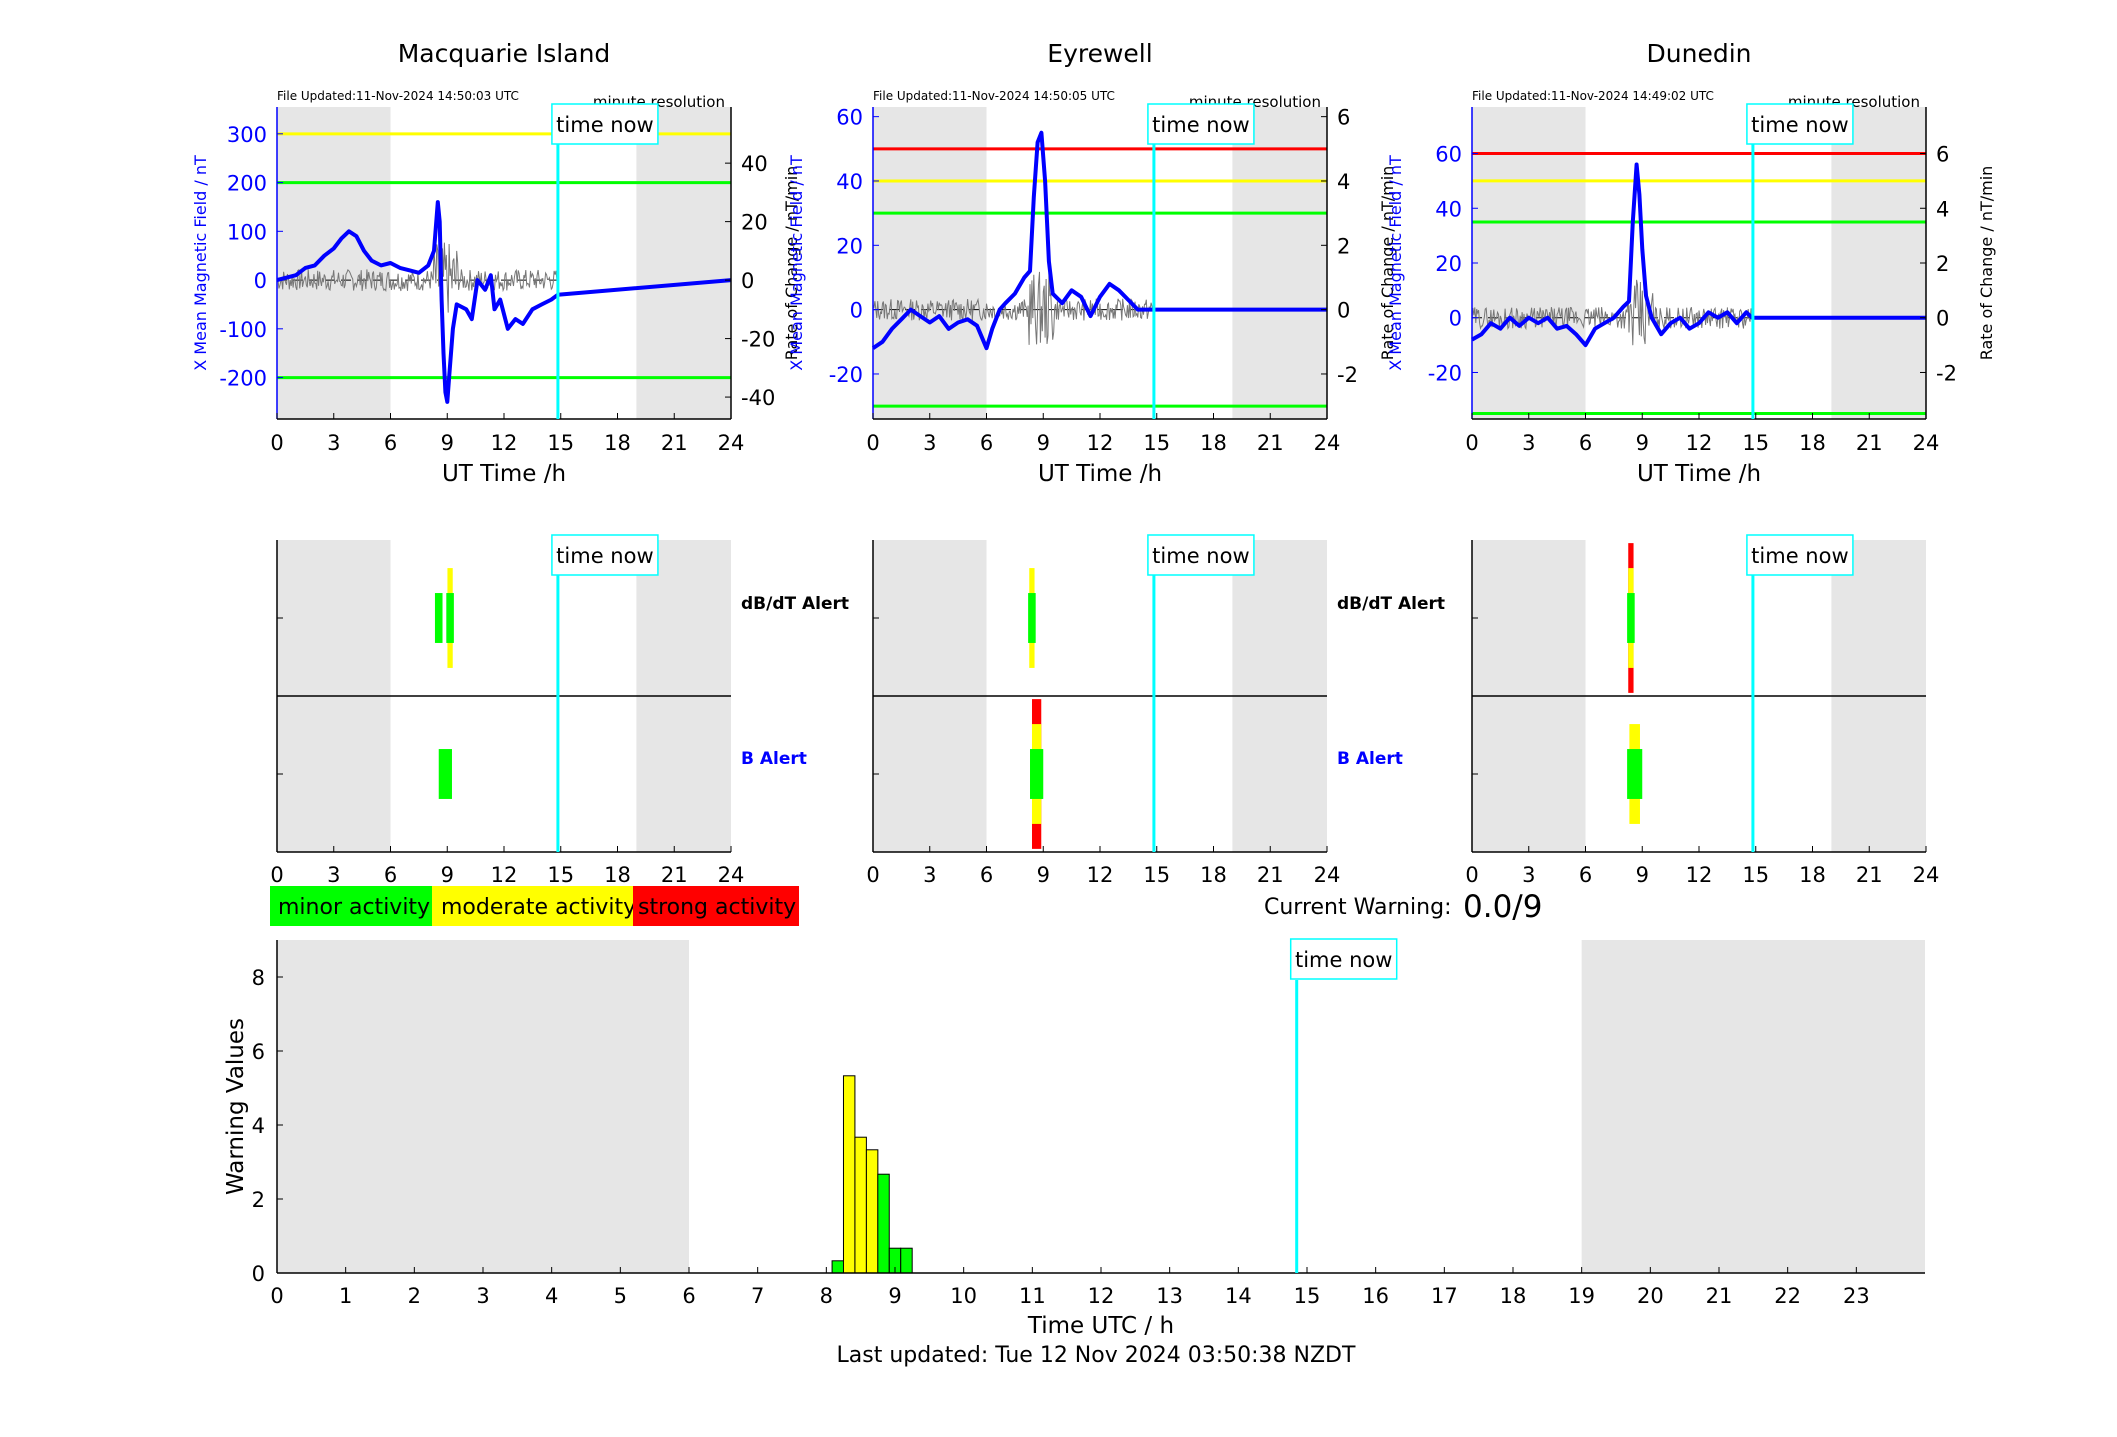 Image resolution: width=2117 pixels, height=1437 pixels. I want to click on y2-tick-label: -40, so click(758, 398).